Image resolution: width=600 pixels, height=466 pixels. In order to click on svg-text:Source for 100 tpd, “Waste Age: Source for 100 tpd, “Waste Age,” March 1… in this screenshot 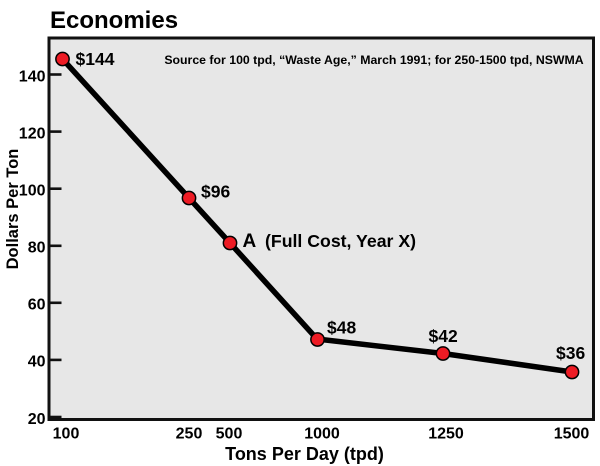, I will do `click(373, 60)`.